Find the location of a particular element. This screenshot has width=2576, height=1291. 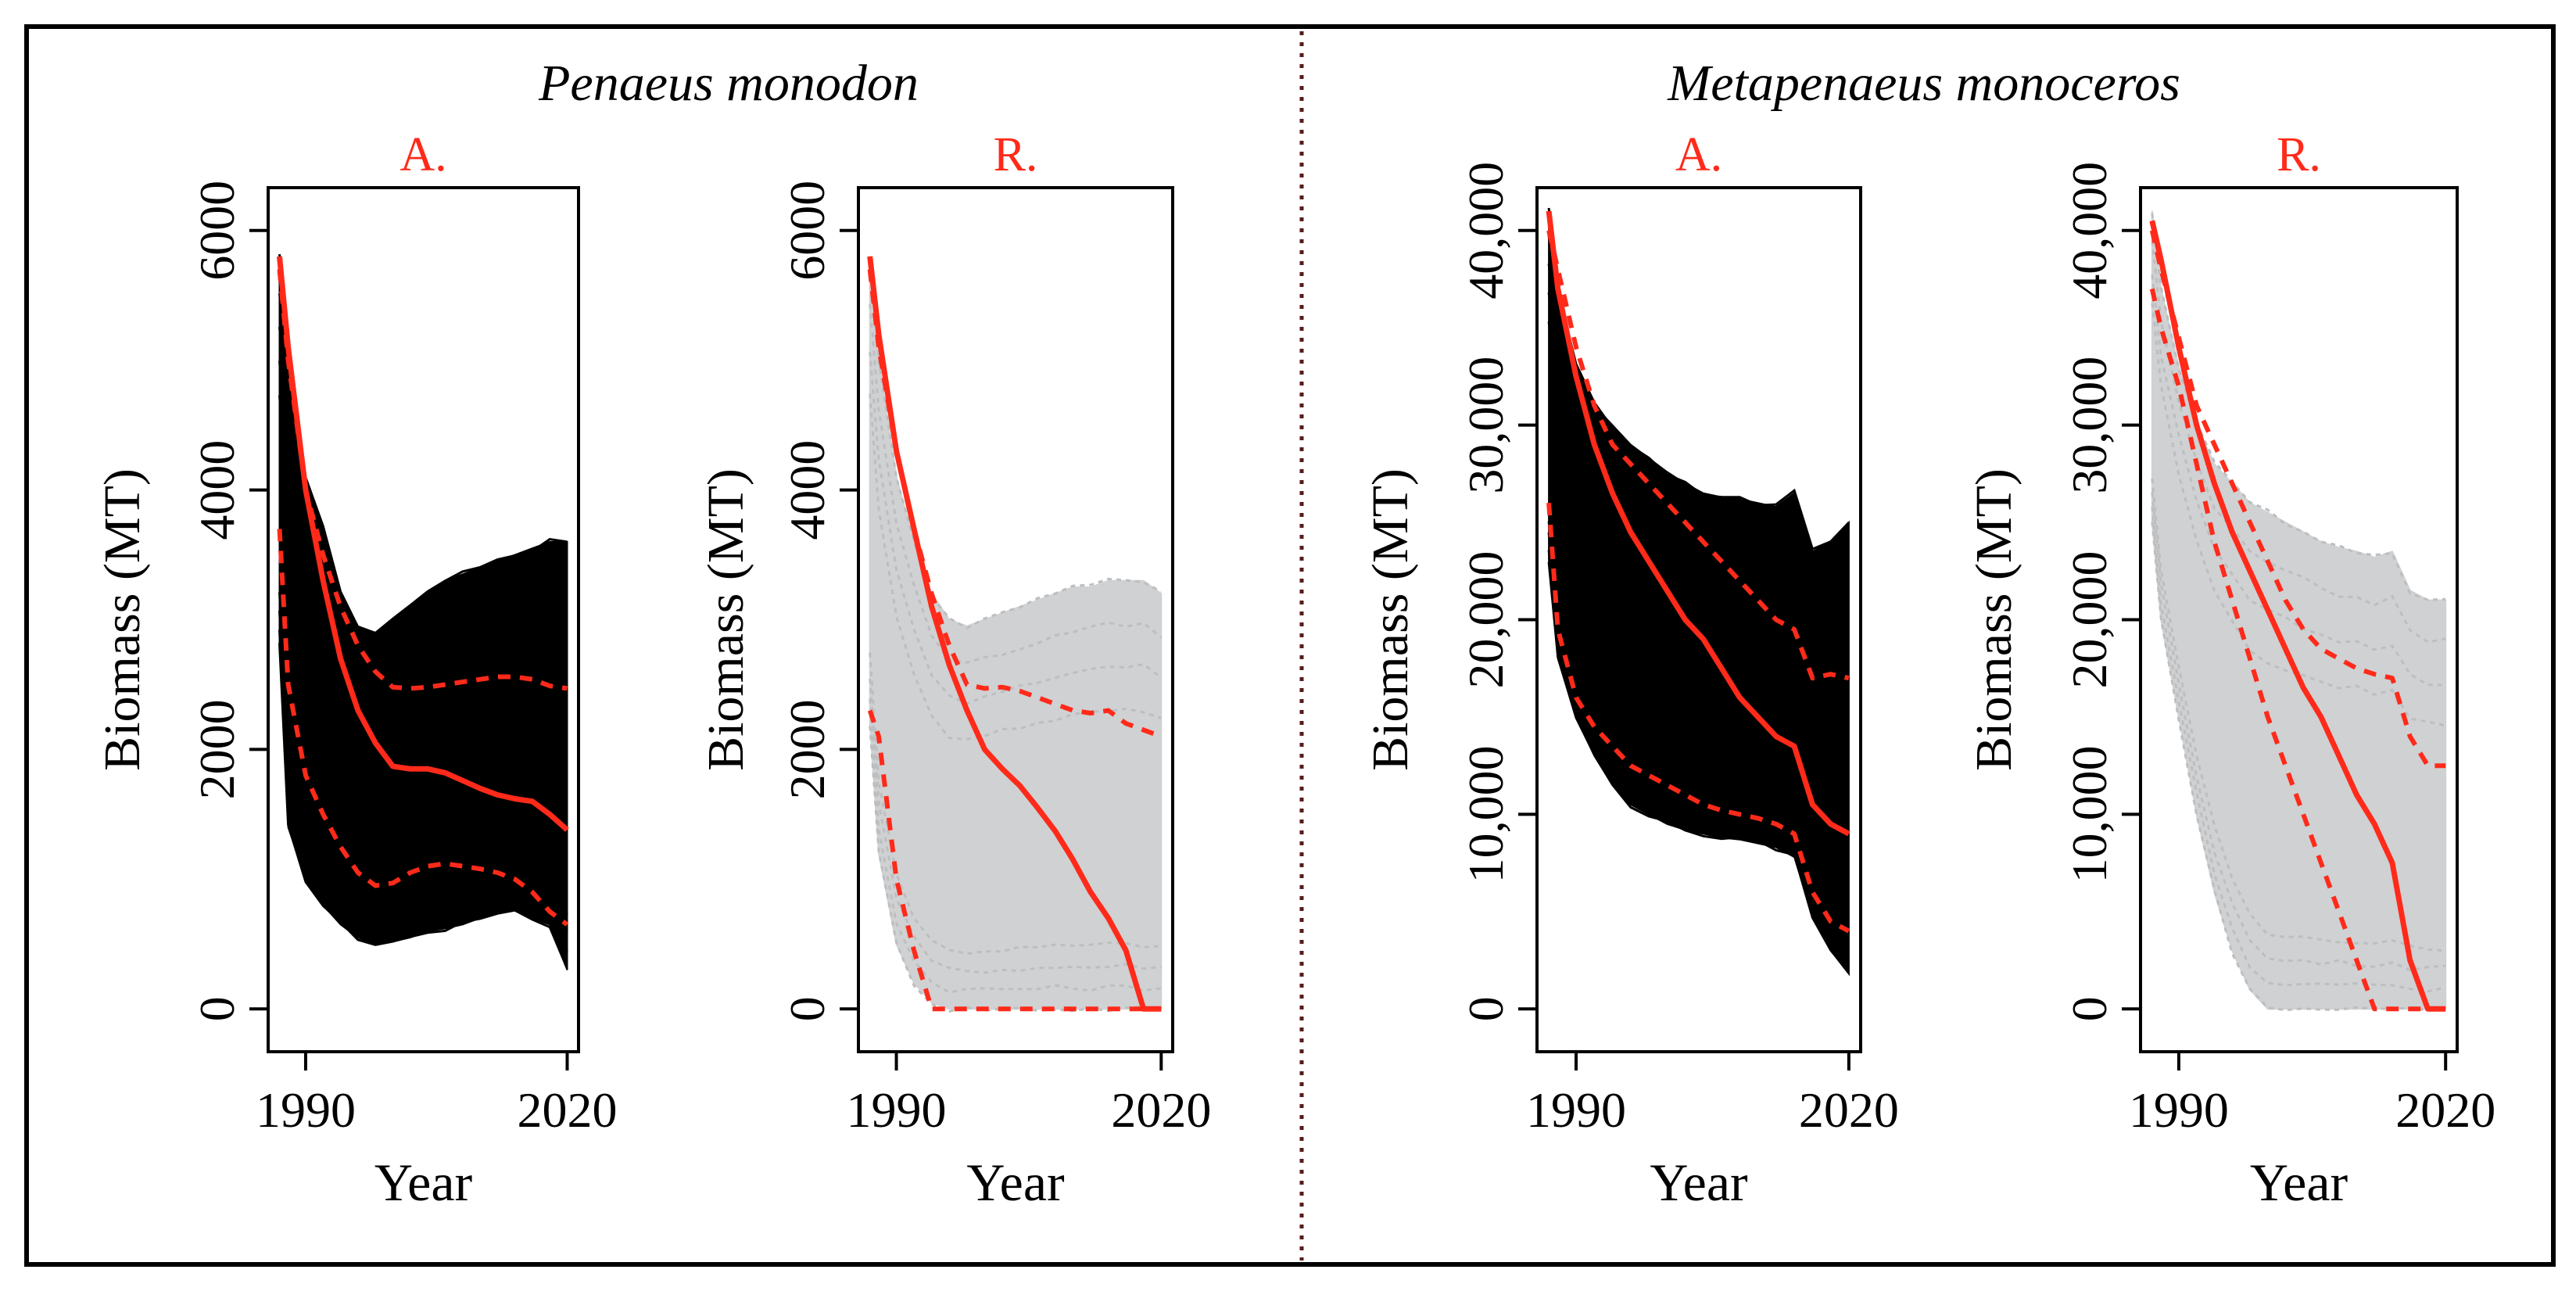

species-title-right: Metapenaeus monoceros is located at coordinates (1923, 83).